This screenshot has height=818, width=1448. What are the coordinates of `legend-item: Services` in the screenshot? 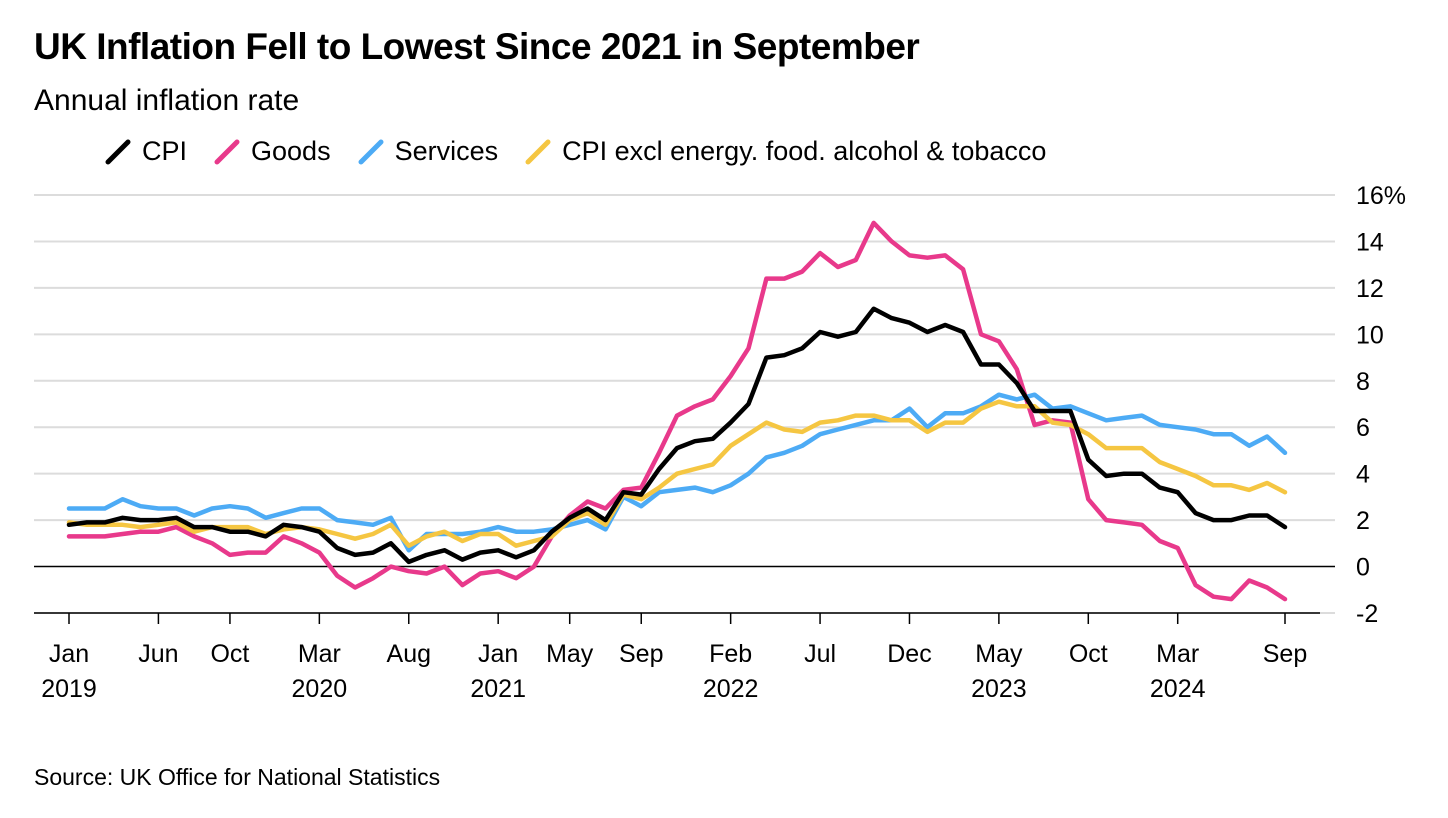 It's located at (428, 151).